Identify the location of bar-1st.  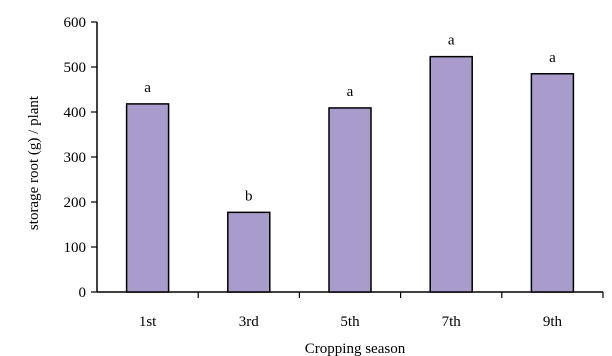
(147, 198).